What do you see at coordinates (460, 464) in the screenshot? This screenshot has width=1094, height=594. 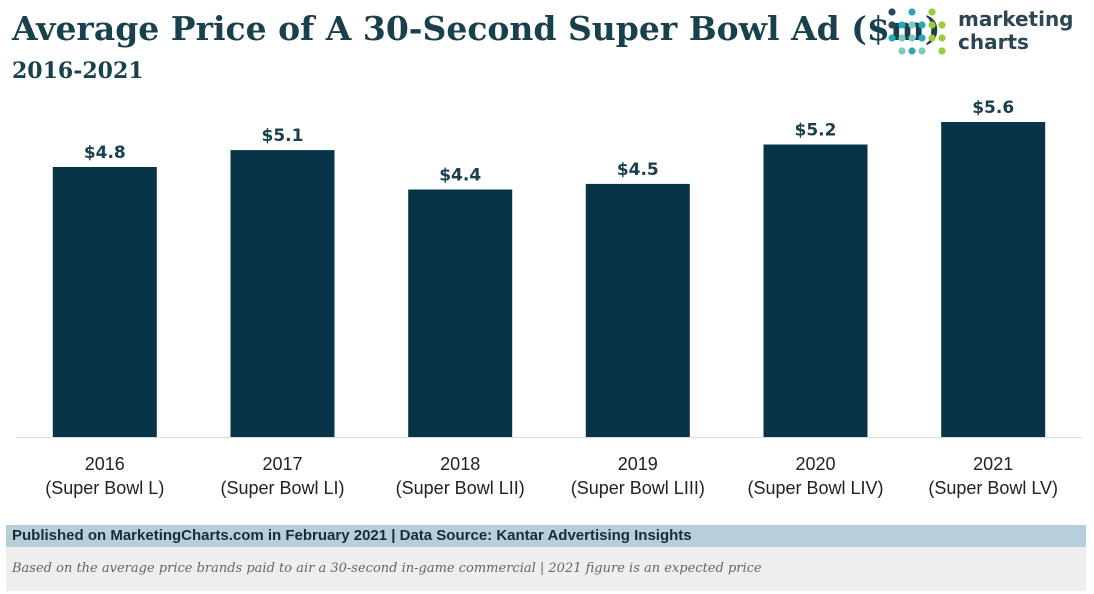 I see `x-tick-label-year: 2018` at bounding box center [460, 464].